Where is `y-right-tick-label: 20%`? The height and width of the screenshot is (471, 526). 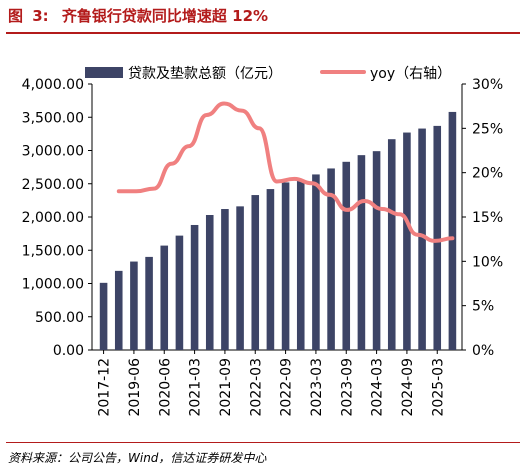
y-right-tick-label: 20% is located at coordinates (487, 174).